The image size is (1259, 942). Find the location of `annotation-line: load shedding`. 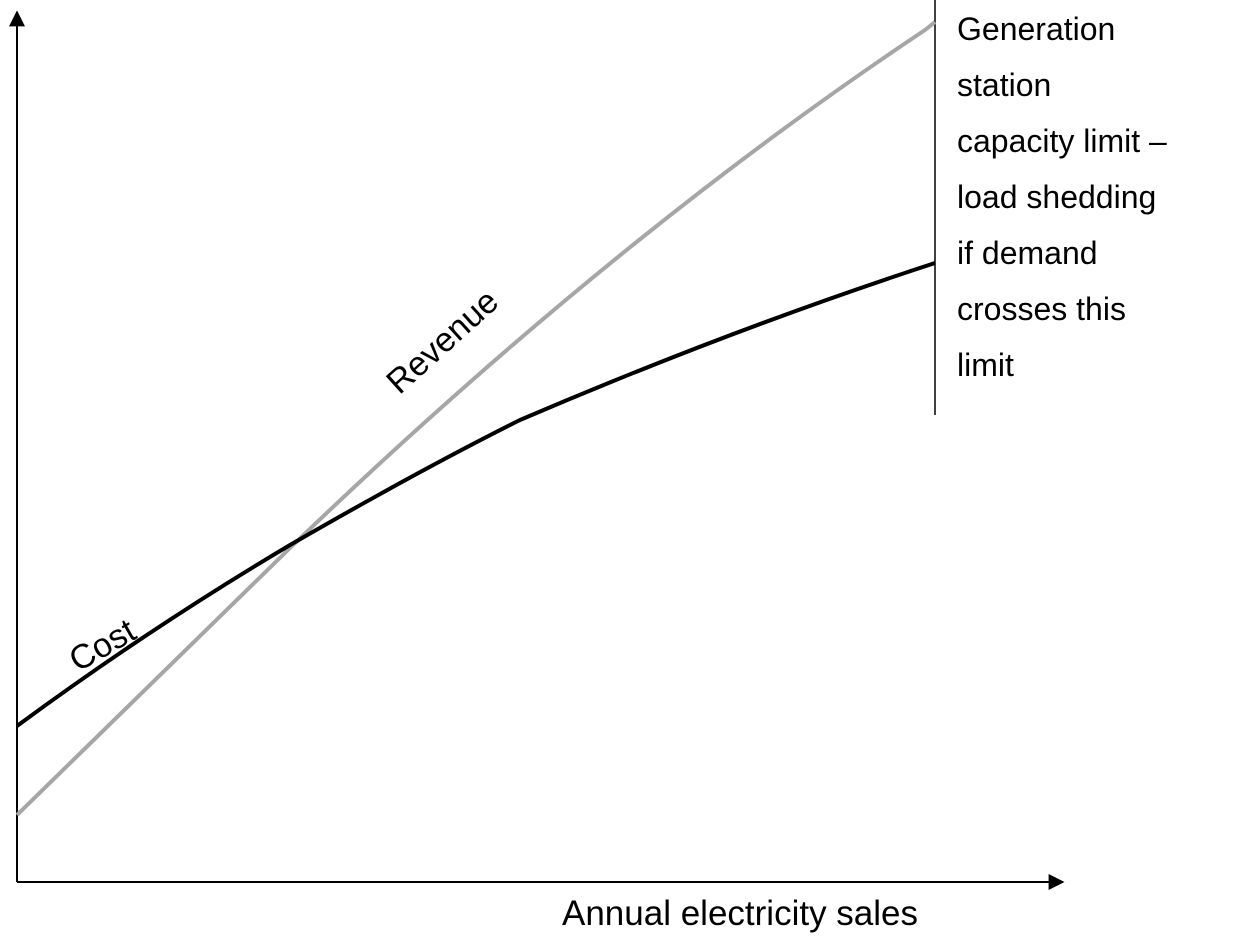

annotation-line: load shedding is located at coordinates (1056, 197).